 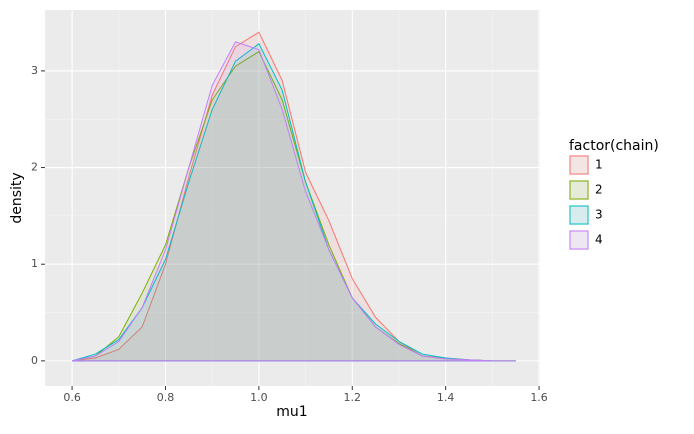 What do you see at coordinates (599, 240) in the screenshot?
I see `legend-label: 4` at bounding box center [599, 240].